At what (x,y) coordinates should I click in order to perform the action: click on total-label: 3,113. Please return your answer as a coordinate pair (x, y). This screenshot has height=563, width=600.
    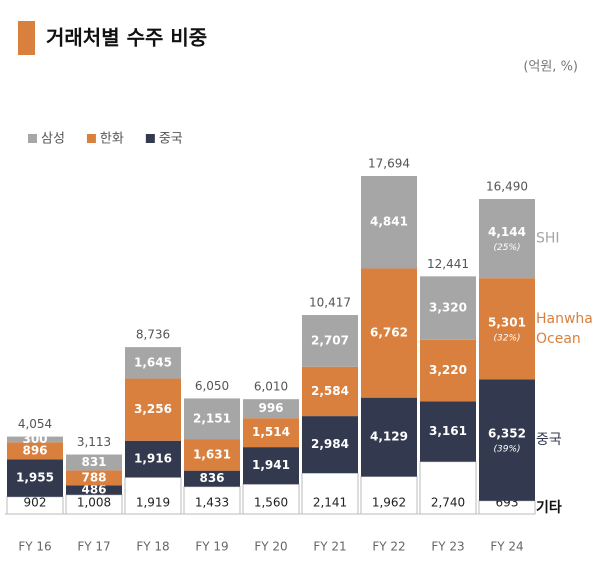
    Looking at the image, I should click on (94, 442).